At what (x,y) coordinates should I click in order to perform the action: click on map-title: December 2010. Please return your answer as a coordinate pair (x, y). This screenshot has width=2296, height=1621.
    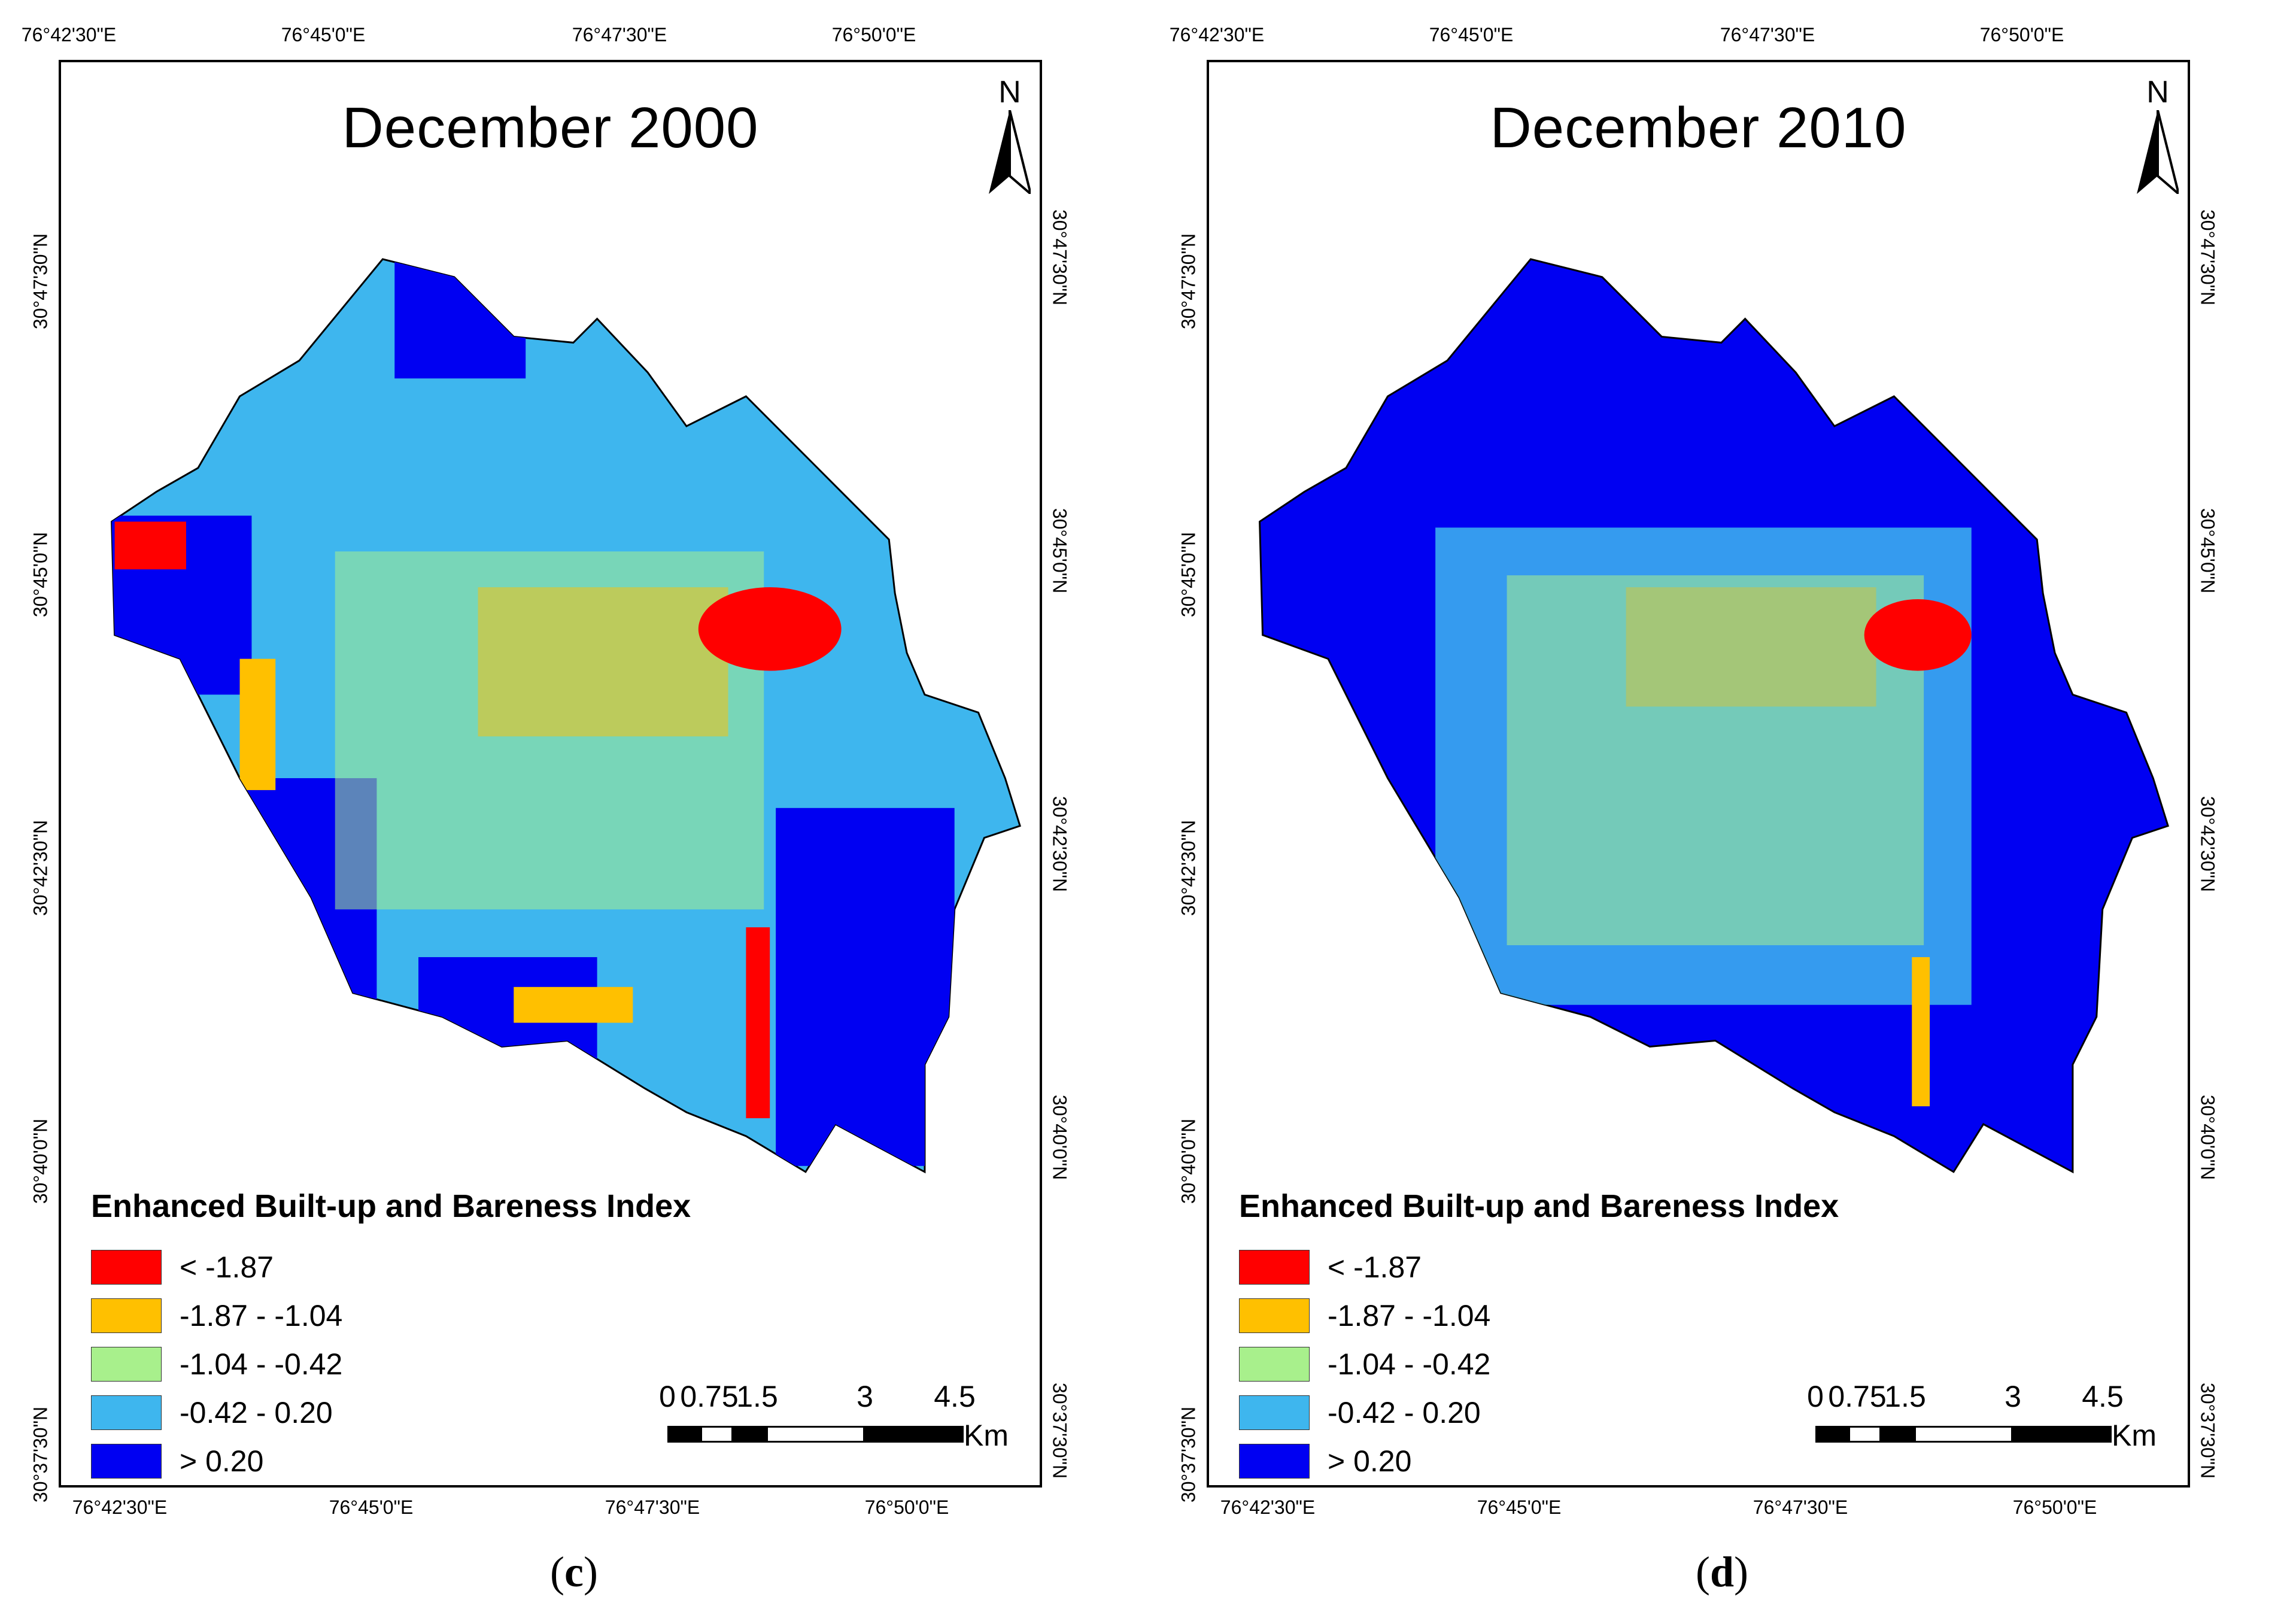
    Looking at the image, I should click on (1699, 128).